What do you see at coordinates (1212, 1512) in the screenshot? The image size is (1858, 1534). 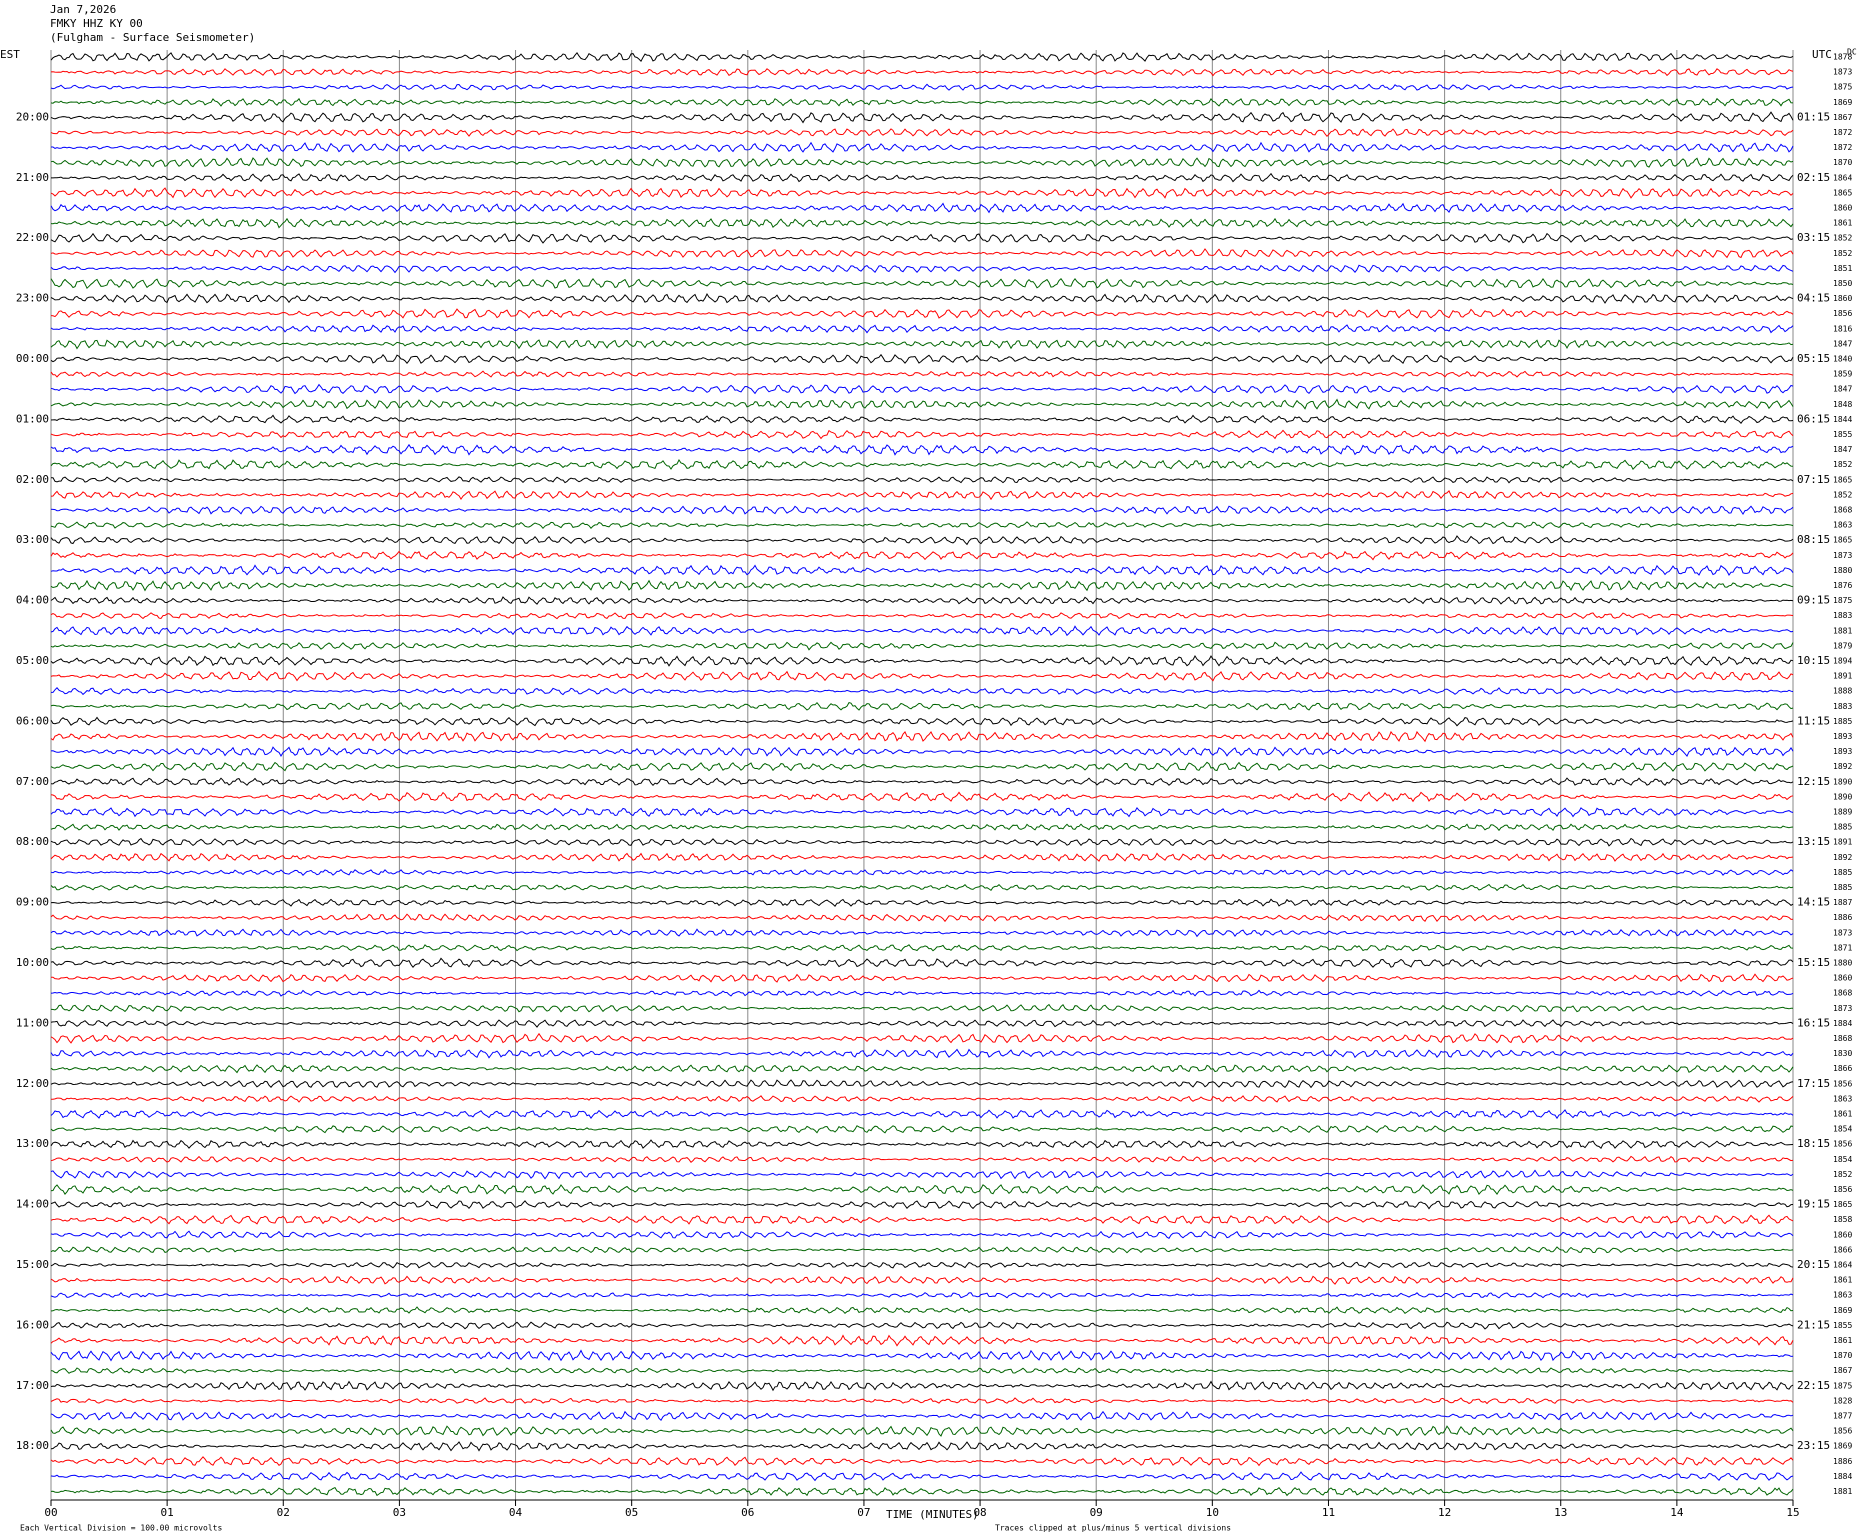 I see `x-tick-label: 10` at bounding box center [1212, 1512].